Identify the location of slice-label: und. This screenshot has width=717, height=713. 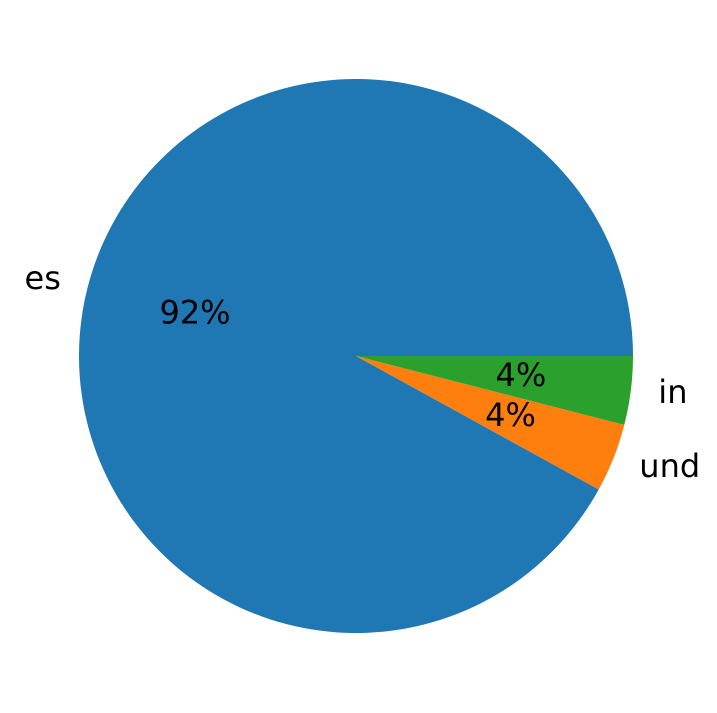
(669, 466).